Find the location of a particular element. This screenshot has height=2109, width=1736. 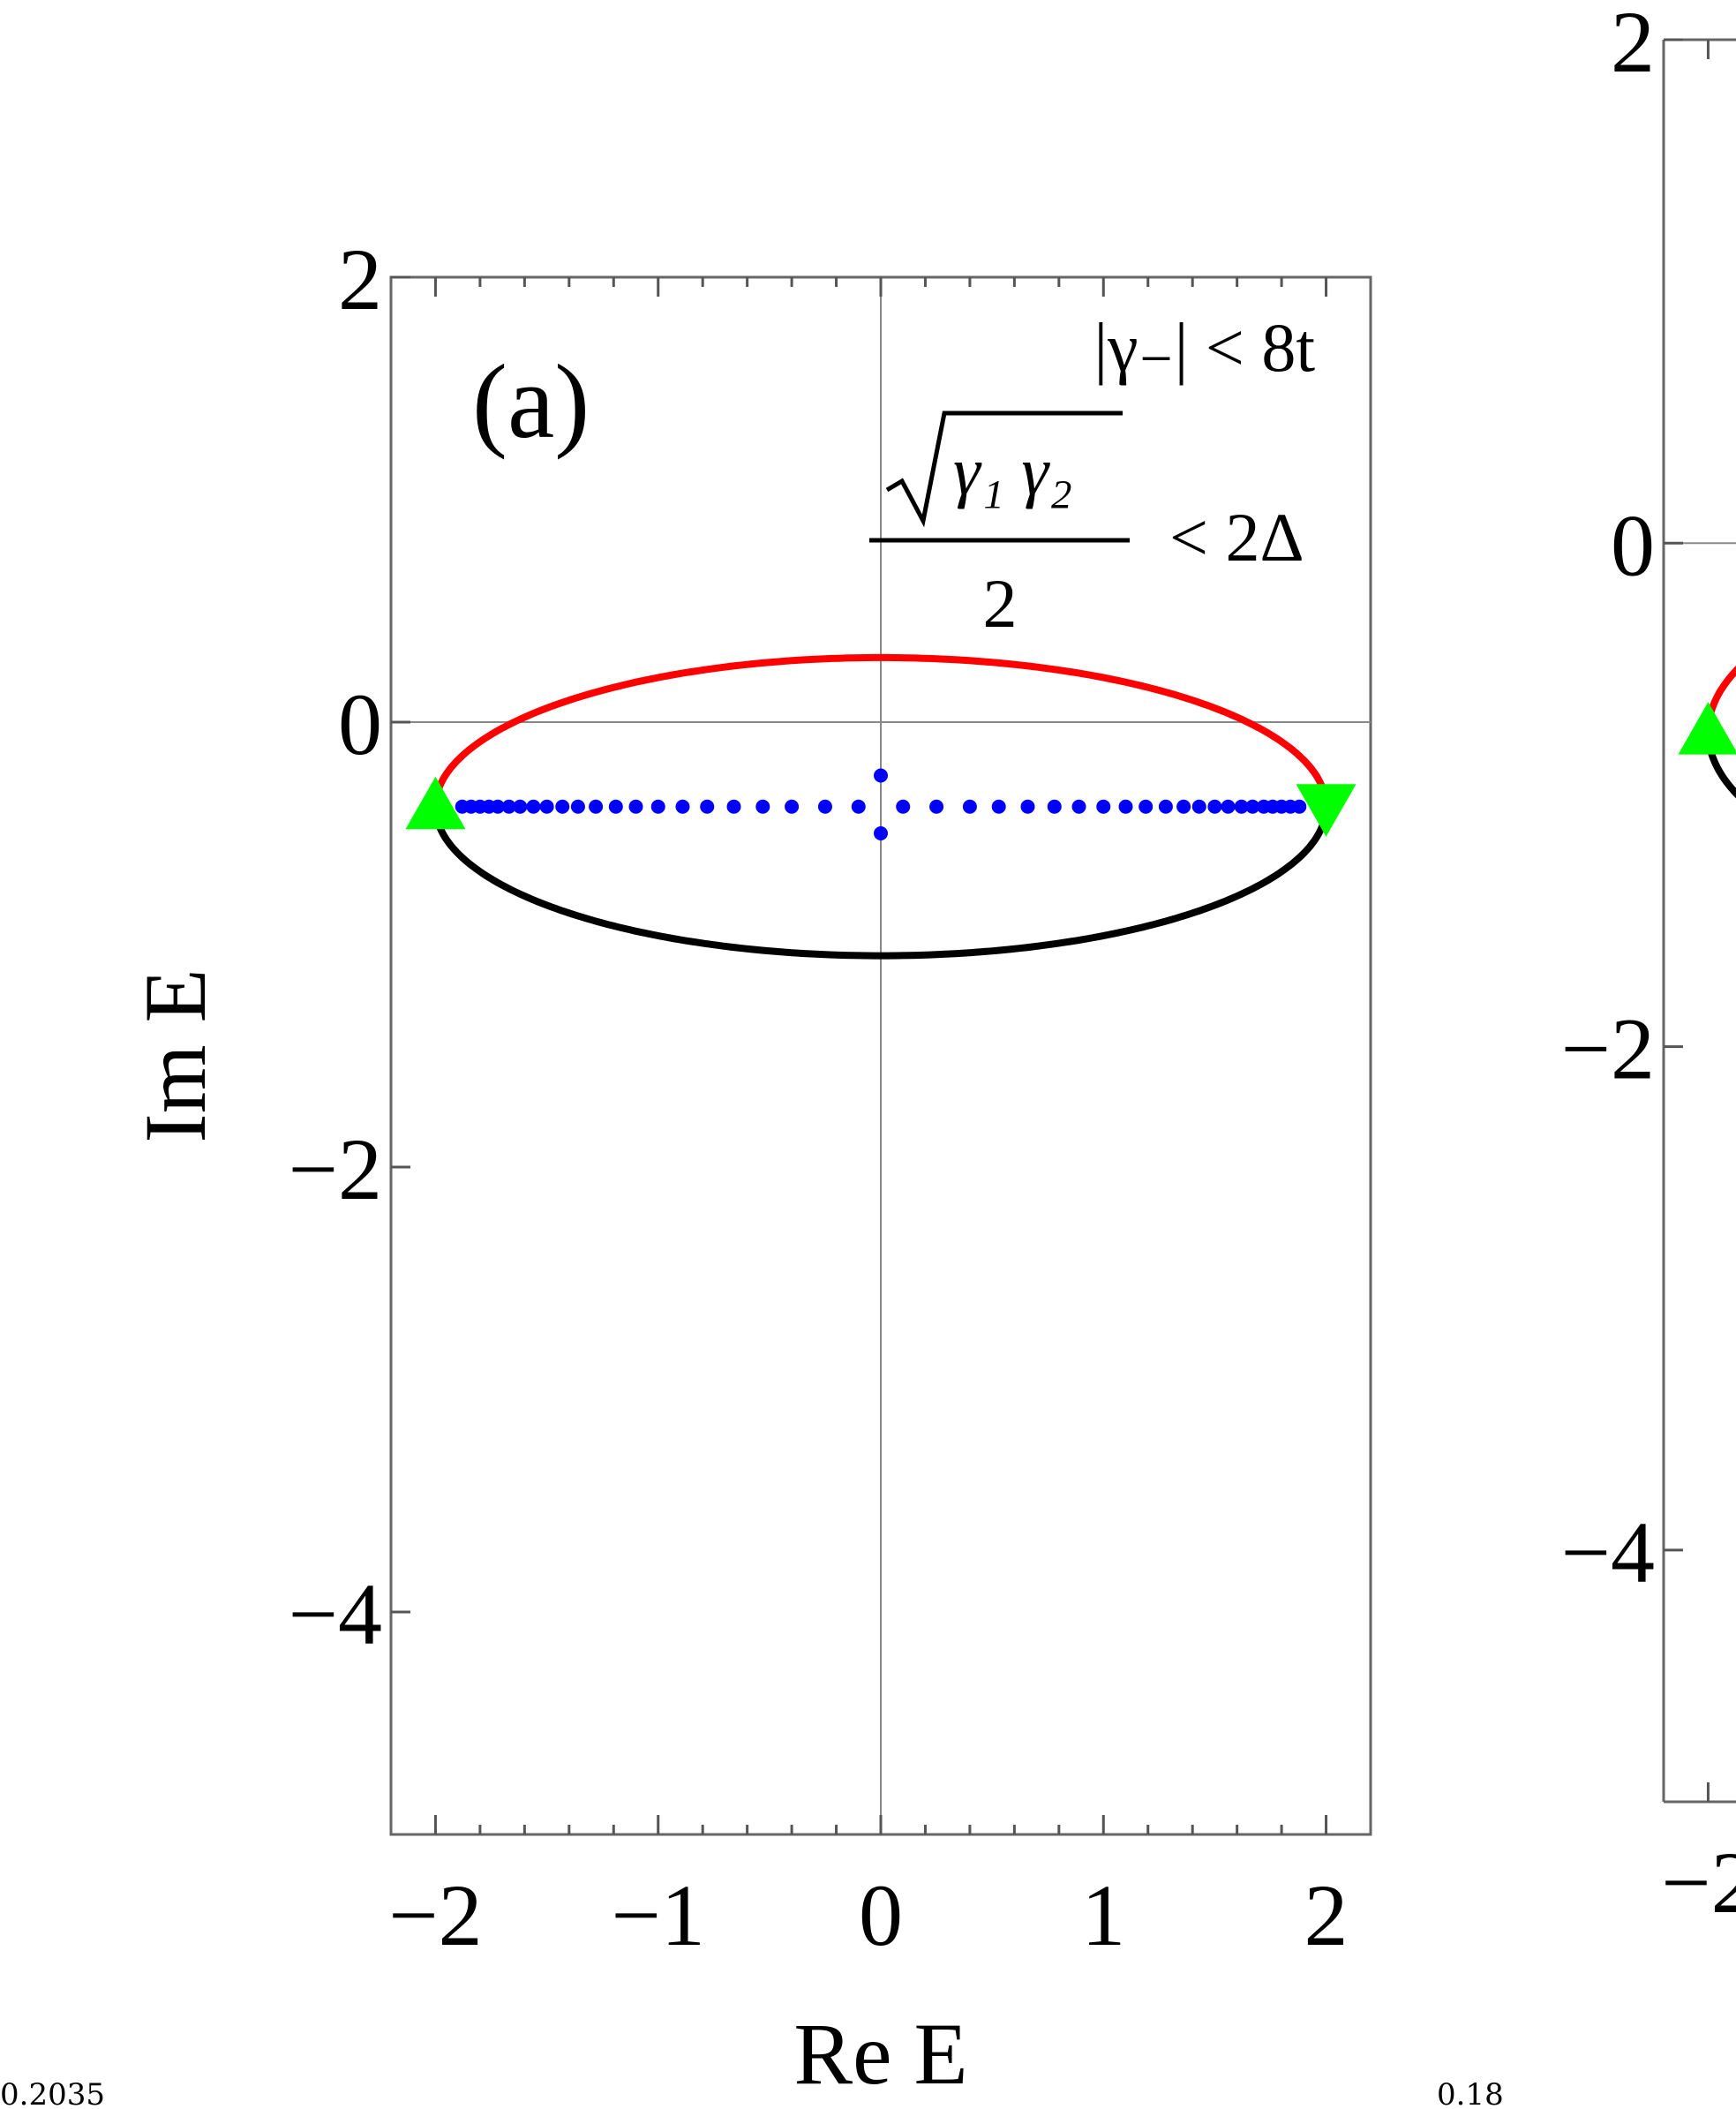

x-tick-label: 2 is located at coordinates (1326, 1915).